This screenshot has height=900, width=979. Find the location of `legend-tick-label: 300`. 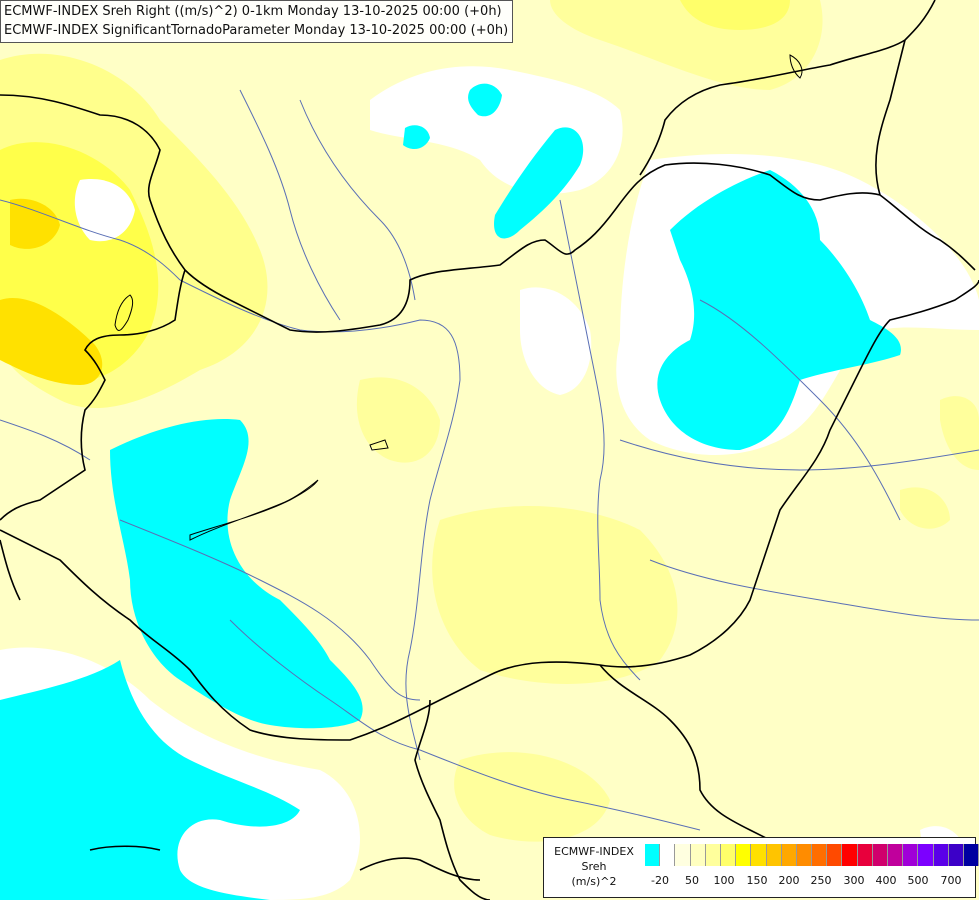

legend-tick-label: 300 is located at coordinates (854, 880).